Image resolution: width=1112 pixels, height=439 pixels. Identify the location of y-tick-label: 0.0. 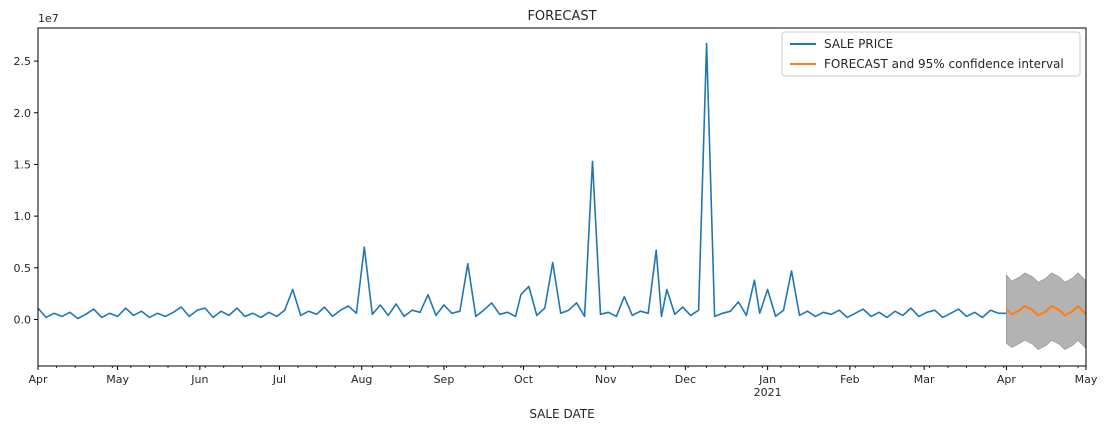
(23, 319).